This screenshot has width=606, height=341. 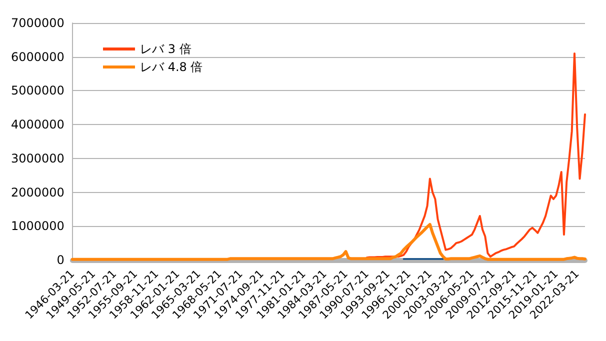 I want to click on y-tick-label: 0, so click(x=60, y=260).